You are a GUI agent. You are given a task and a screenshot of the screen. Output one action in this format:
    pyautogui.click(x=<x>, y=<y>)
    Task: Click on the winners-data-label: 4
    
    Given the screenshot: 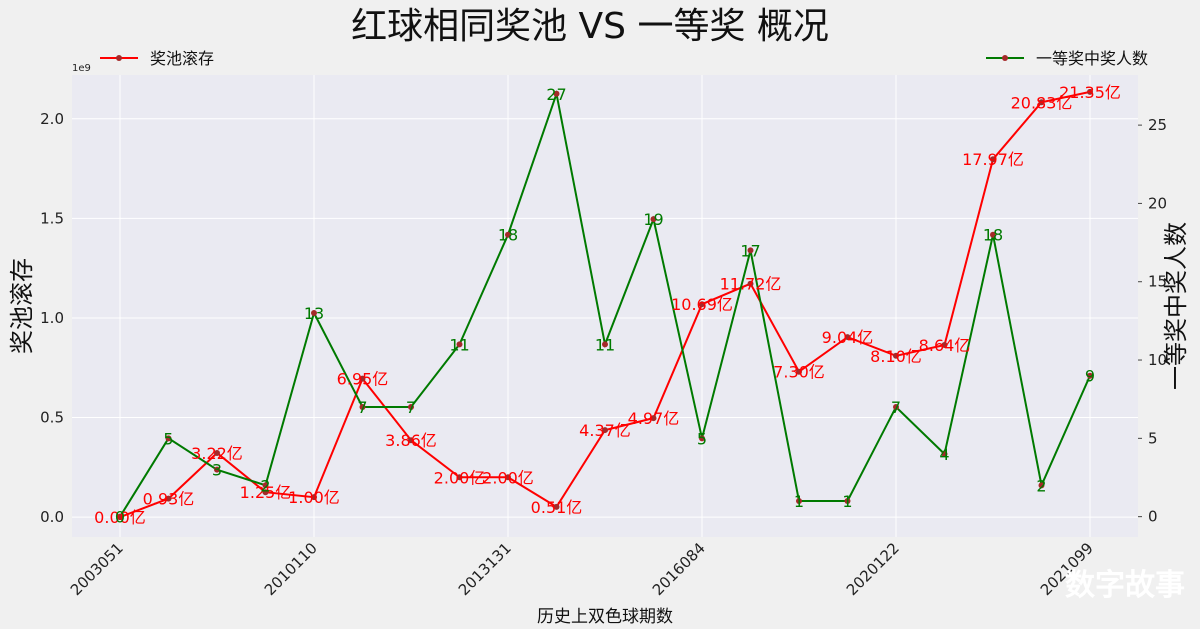 What is the action you would take?
    pyautogui.click(x=944, y=454)
    